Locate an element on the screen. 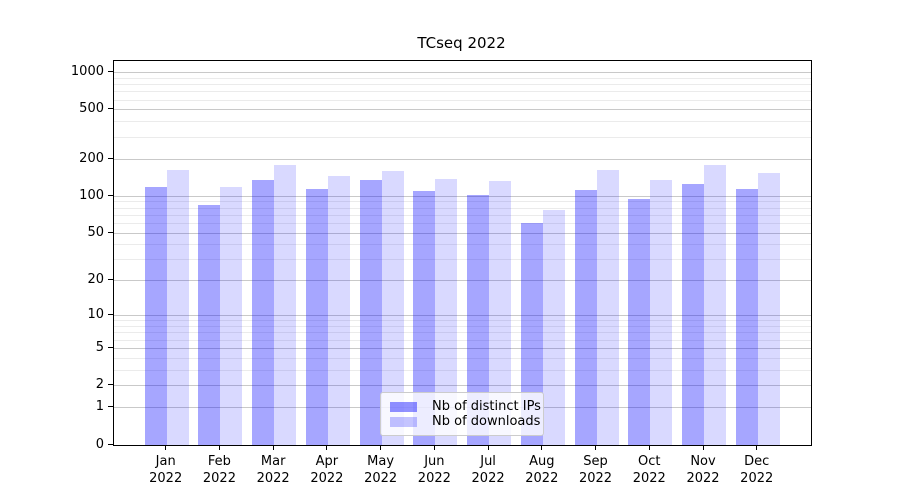  x-tick-label-nov: Nov 2022 is located at coordinates (703, 470).